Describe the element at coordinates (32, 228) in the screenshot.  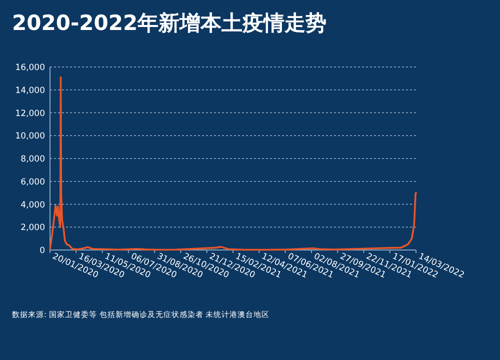
I see `y-tick-label: 2,000` at that location.